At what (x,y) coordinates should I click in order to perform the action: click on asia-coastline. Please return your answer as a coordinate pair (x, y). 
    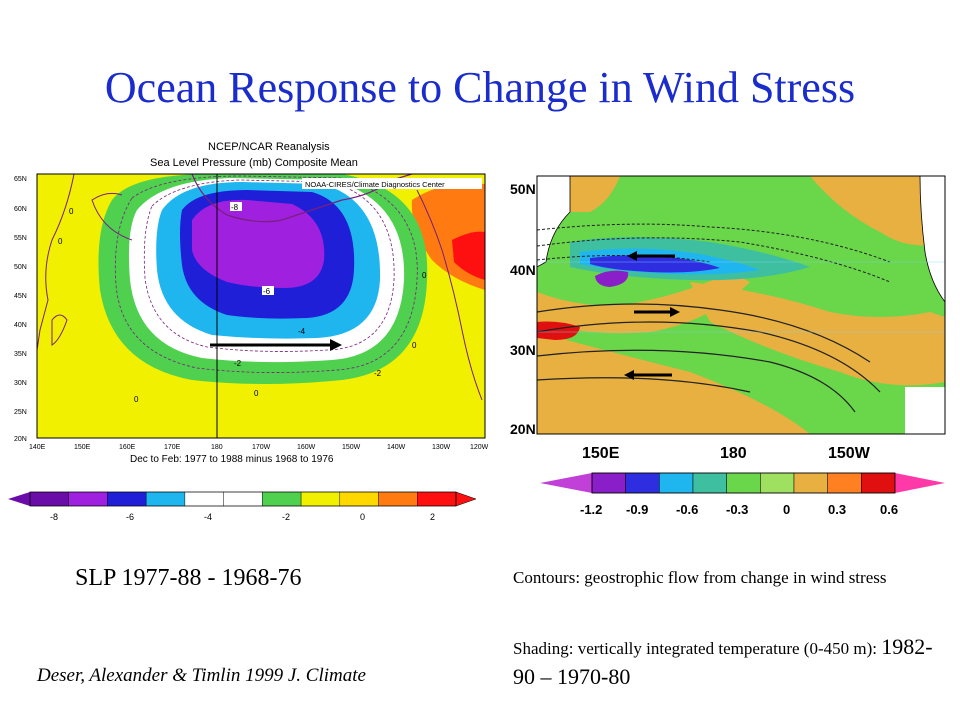
    Looking at the image, I should click on (55, 262).